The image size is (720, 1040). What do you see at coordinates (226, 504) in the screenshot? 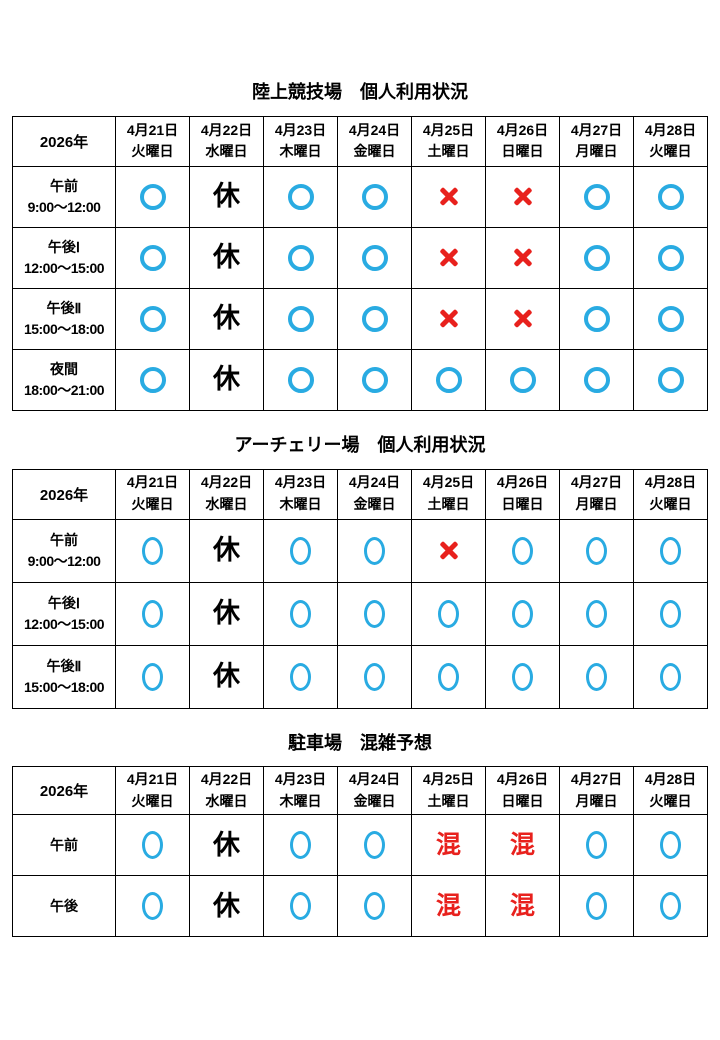
I see `weekday-label: 水曜日` at bounding box center [226, 504].